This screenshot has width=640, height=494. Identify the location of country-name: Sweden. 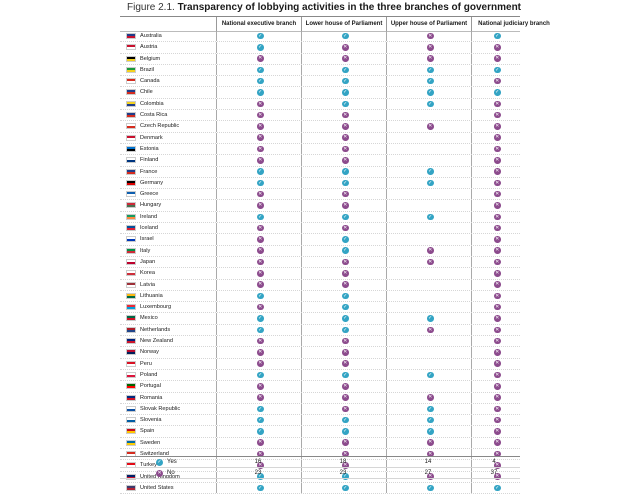
(150, 442).